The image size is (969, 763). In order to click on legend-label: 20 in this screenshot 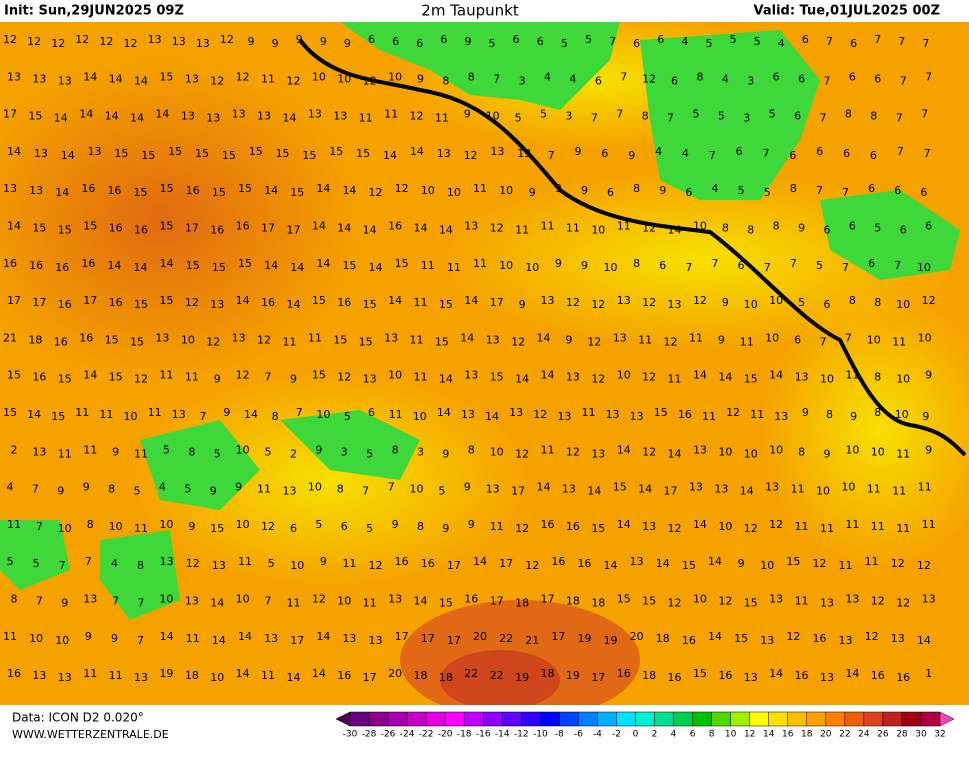, I will do `click(826, 735)`.